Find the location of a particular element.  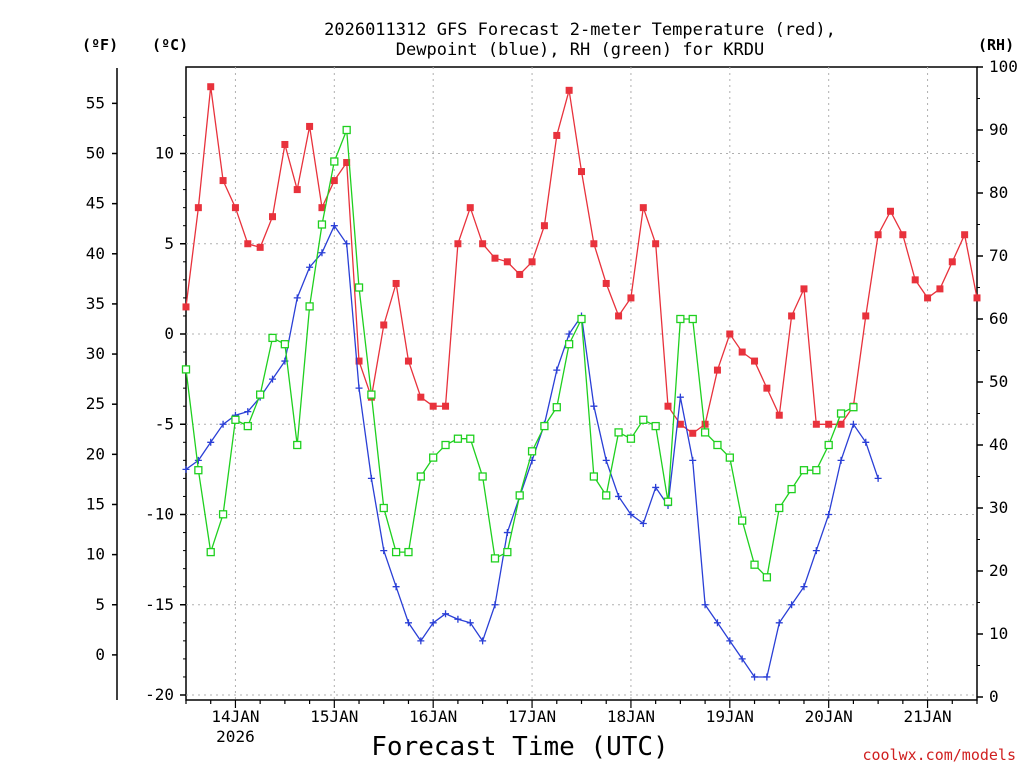

fahrenheit-unit-label: (ºF) is located at coordinates (100, 45).